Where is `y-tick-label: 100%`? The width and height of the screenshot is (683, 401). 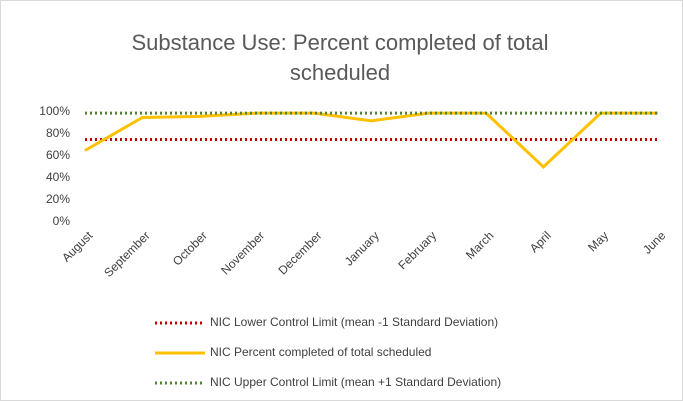
y-tick-label: 100% is located at coordinates (54, 111).